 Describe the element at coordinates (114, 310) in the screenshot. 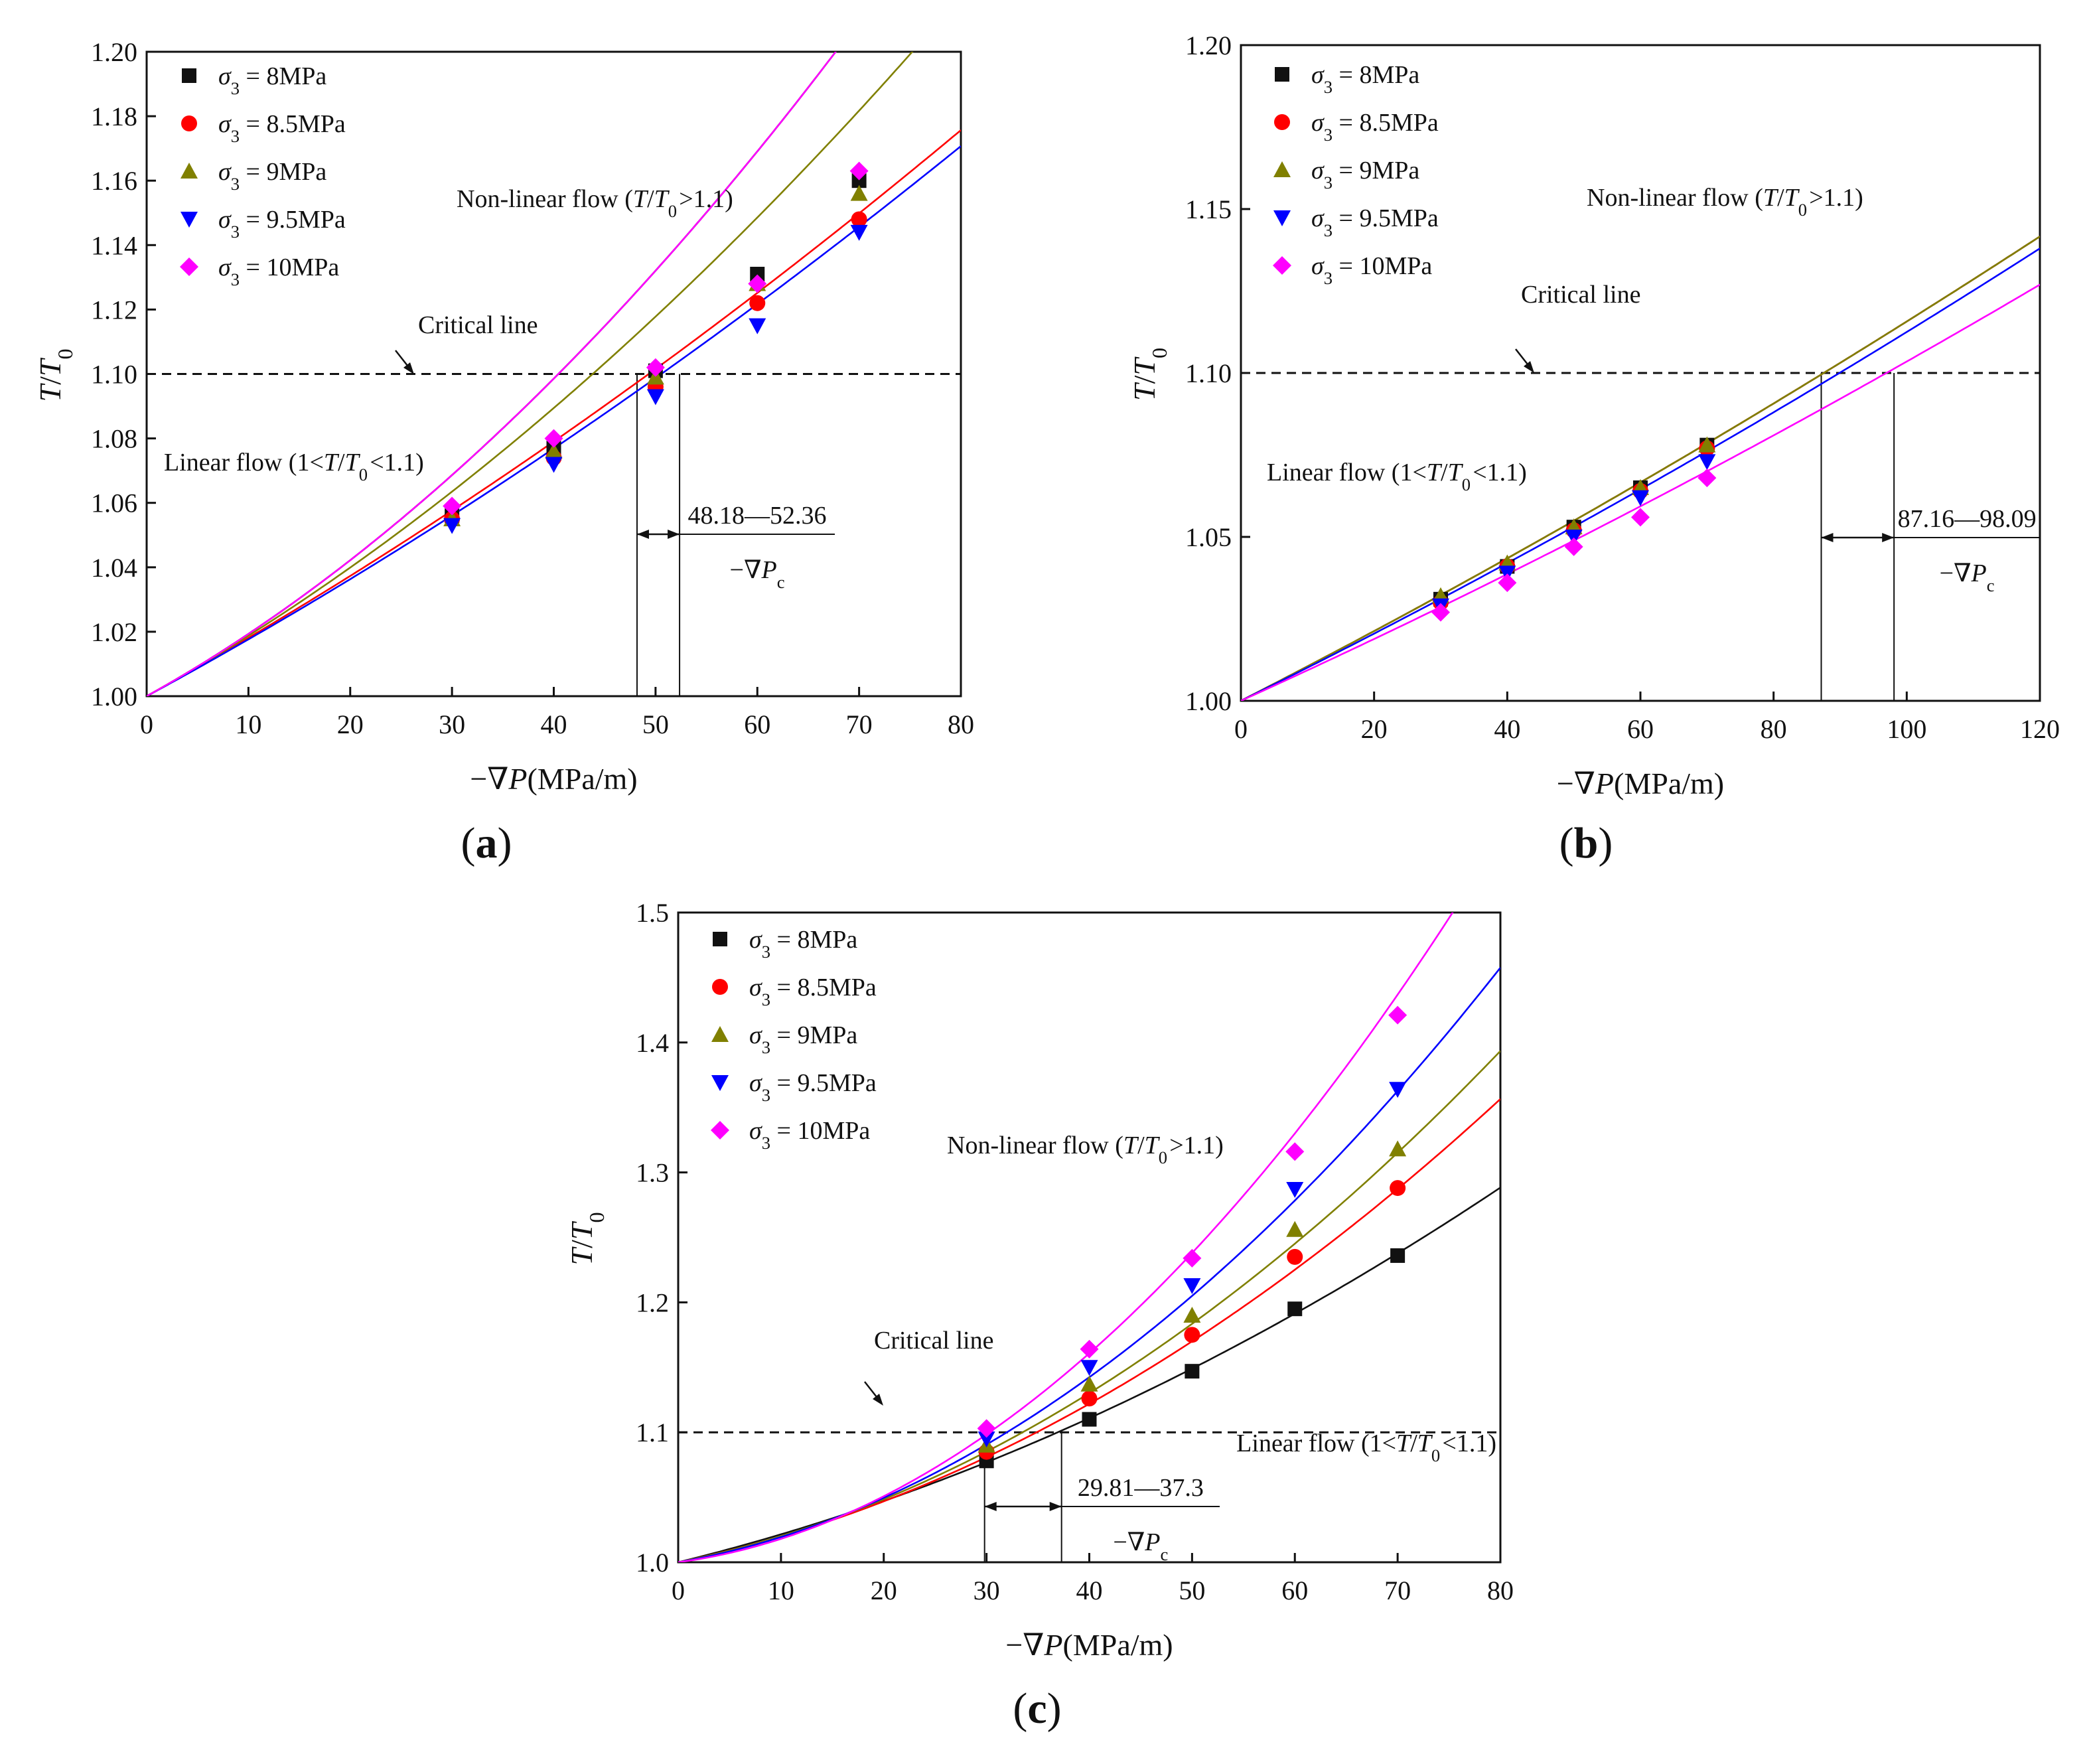

I see `y-tick-label: 1.12` at that location.